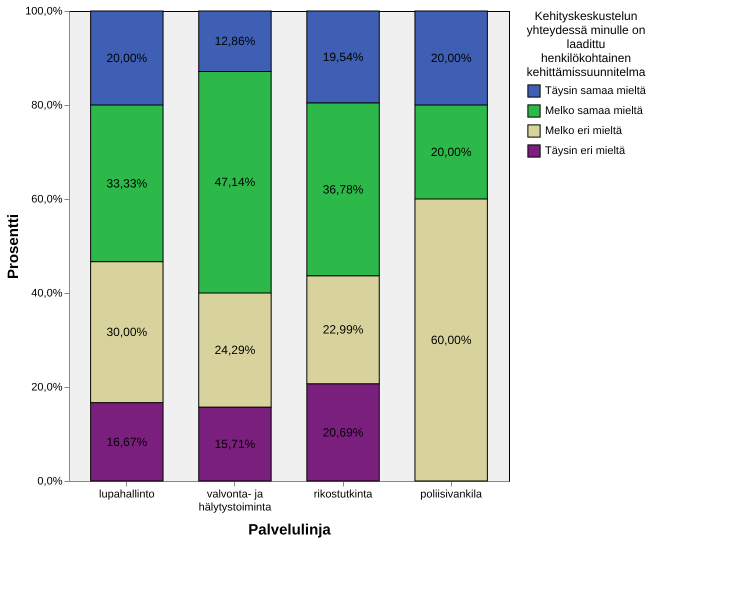  Describe the element at coordinates (127, 183) in the screenshot. I see `data-label: 33,33%` at that location.